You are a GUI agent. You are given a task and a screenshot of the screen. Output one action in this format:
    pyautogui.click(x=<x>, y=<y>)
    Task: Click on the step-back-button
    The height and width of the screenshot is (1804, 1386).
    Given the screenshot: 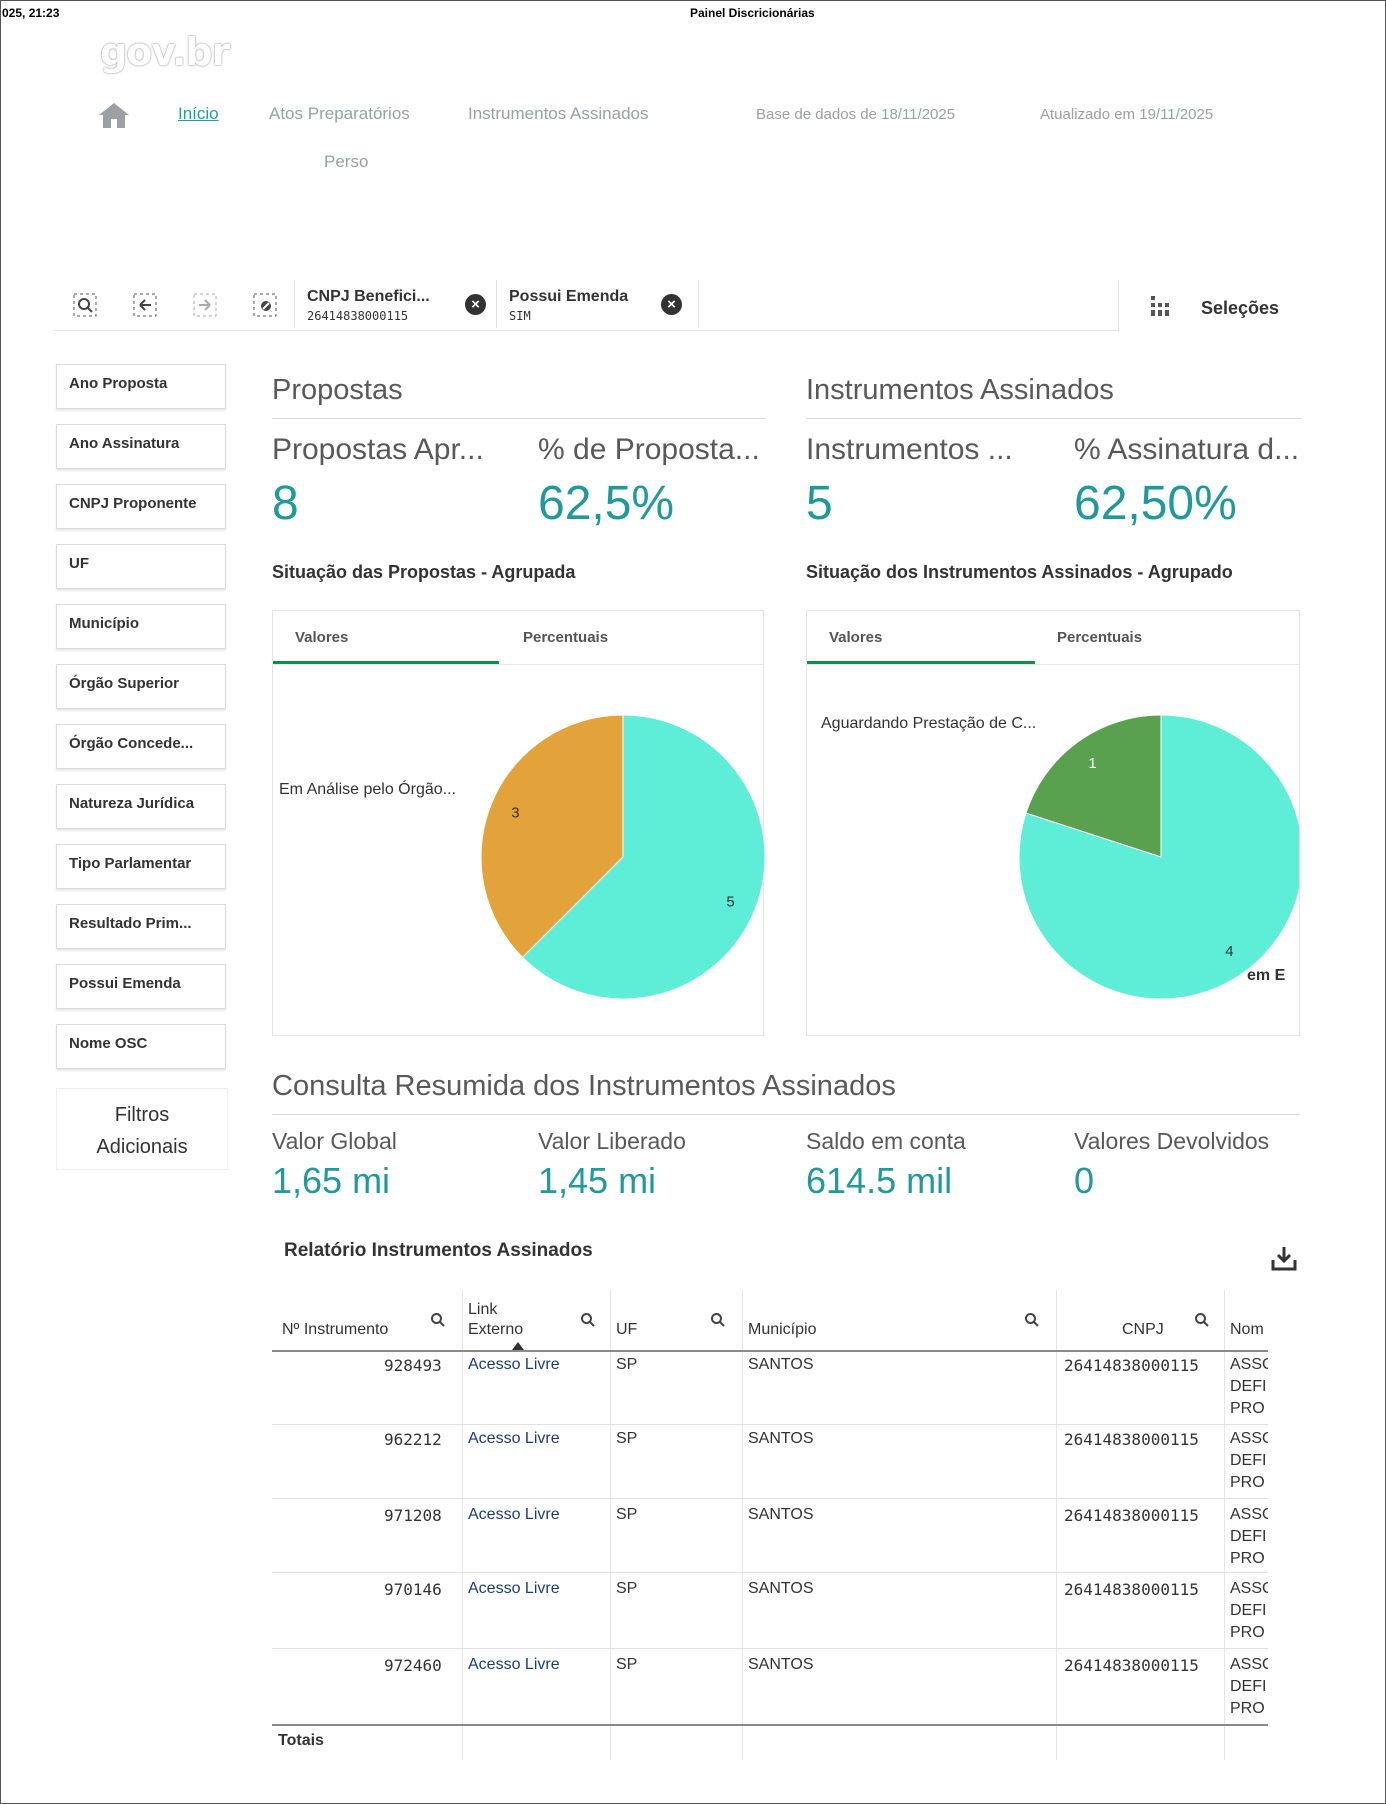 What is the action you would take?
    pyautogui.click(x=145, y=305)
    